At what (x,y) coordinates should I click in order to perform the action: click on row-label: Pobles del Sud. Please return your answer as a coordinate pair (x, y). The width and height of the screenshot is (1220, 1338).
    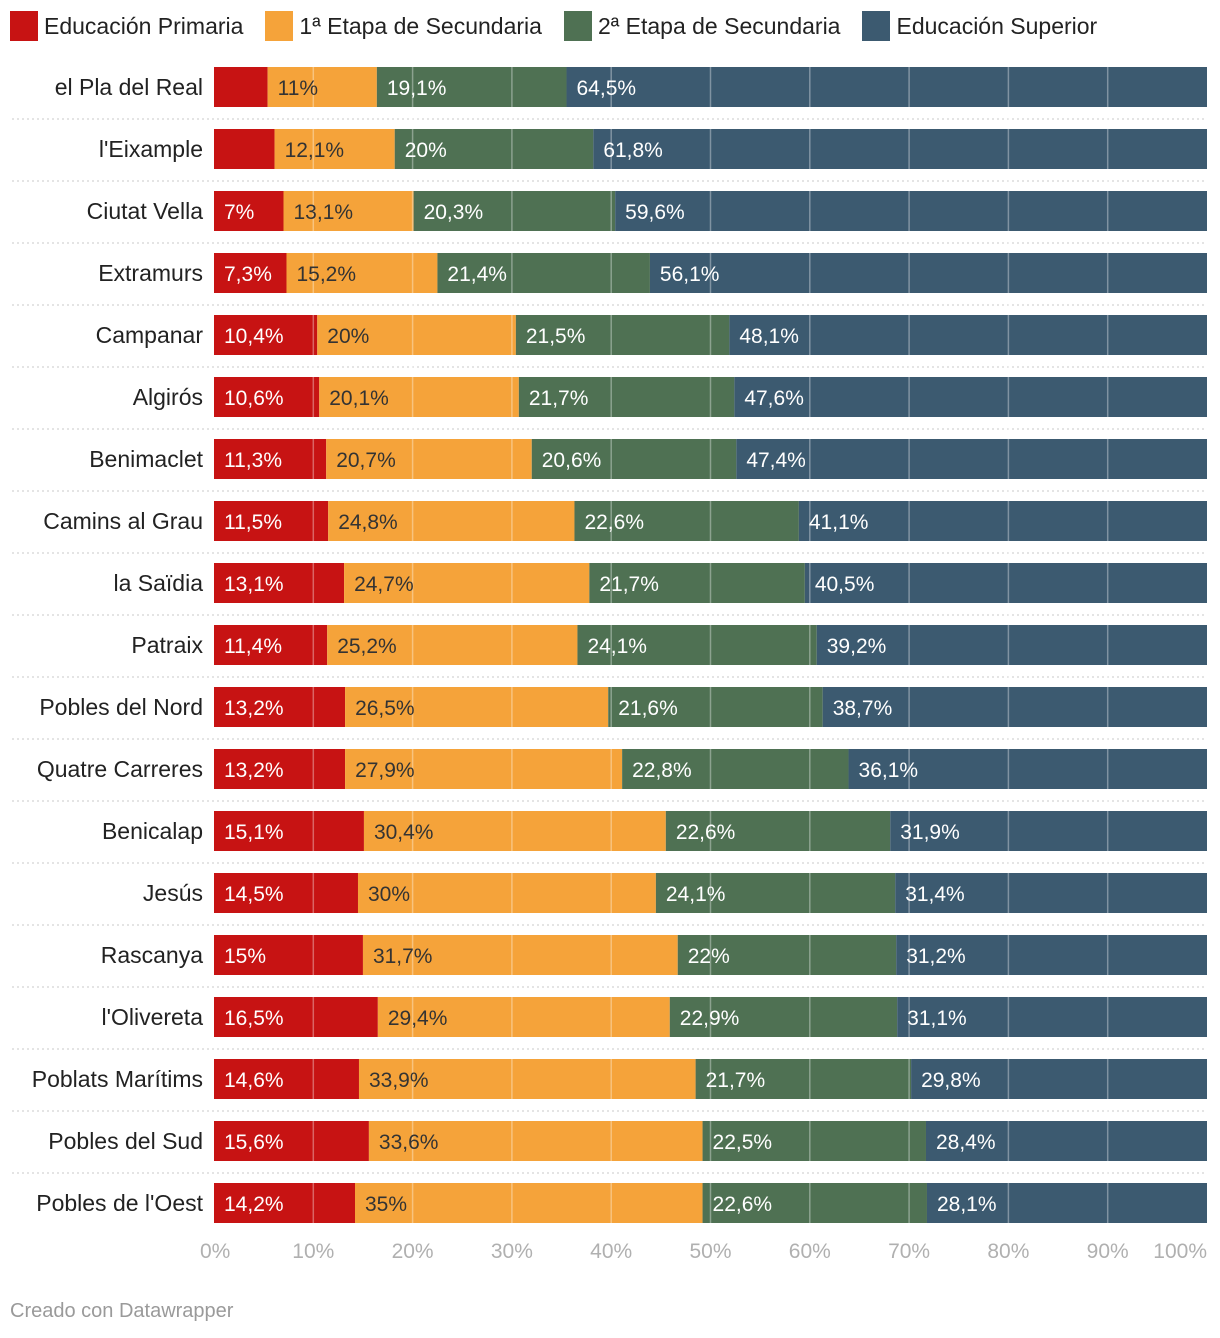
    Looking at the image, I should click on (125, 1141).